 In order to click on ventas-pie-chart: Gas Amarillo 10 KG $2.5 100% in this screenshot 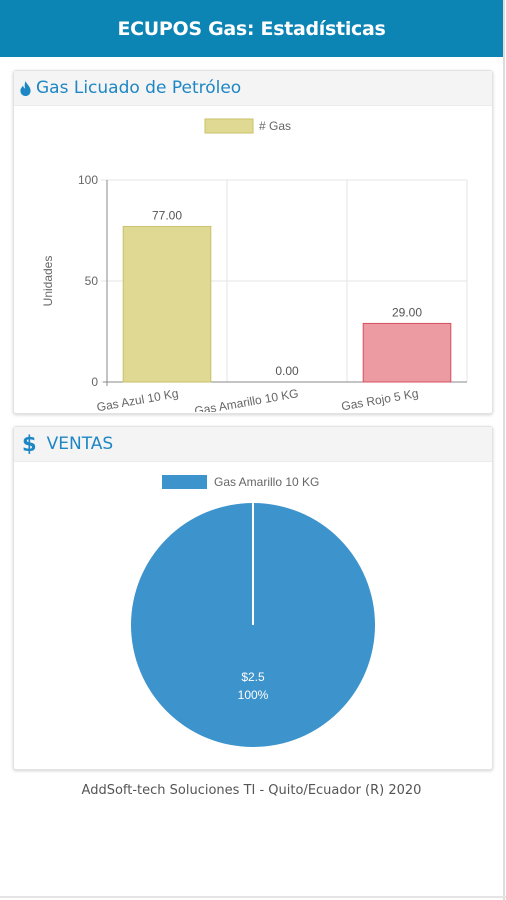, I will do `click(253, 611)`.